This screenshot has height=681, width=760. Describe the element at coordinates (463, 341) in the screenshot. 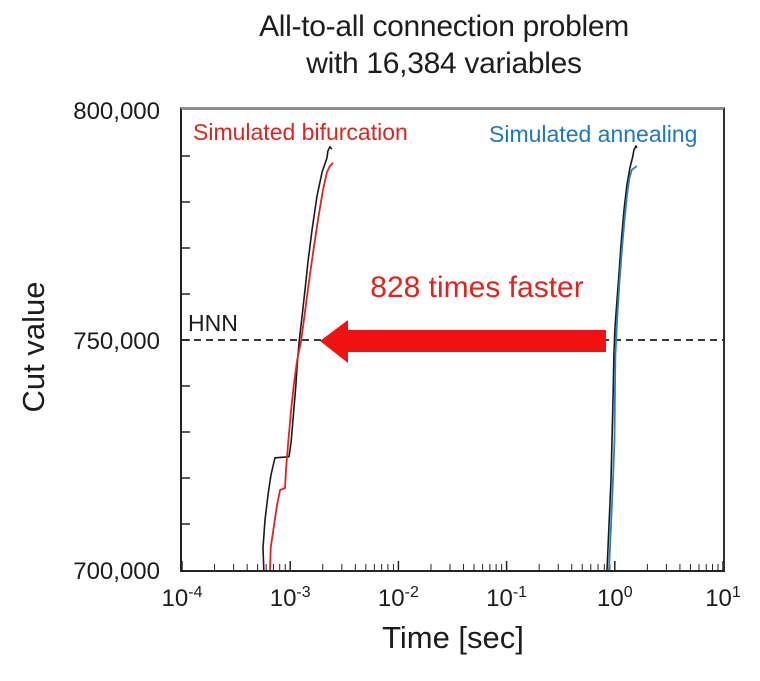

I see `speedup-arrow` at that location.